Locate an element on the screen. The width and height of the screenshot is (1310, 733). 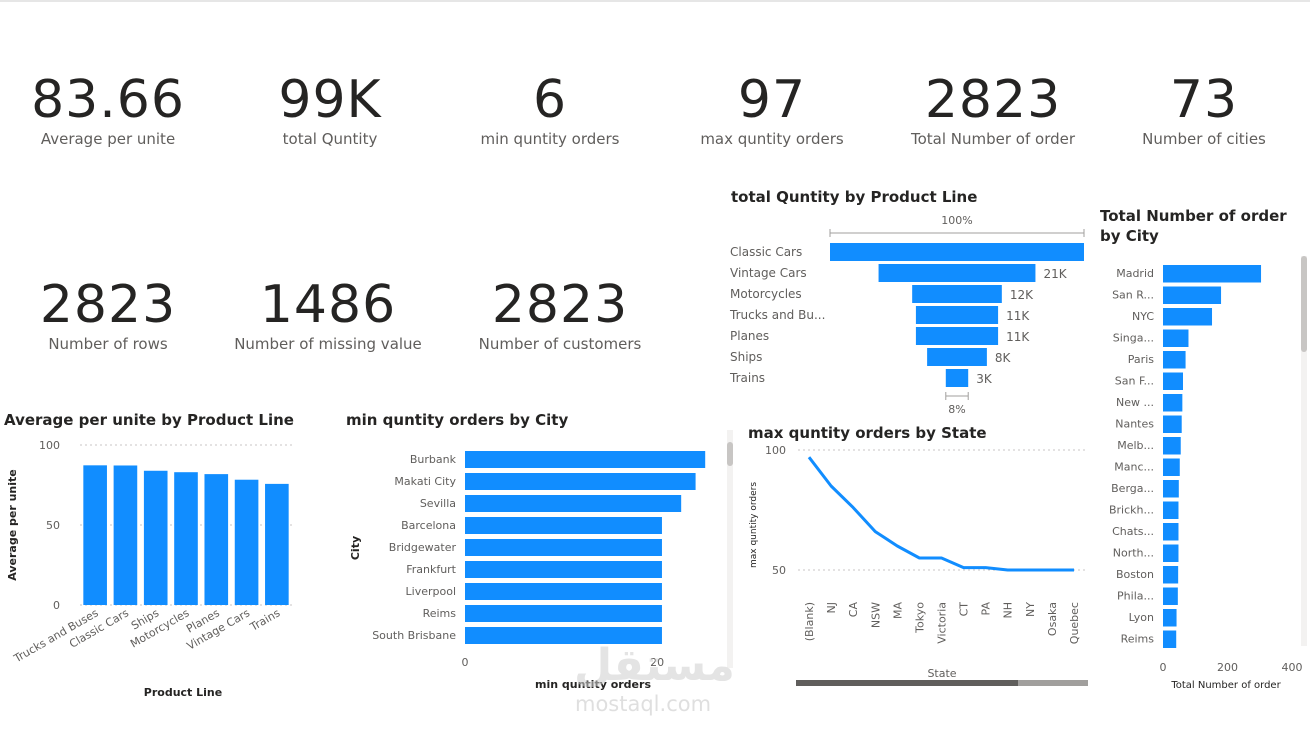
y-category-label: Nantes is located at coordinates (1134, 424).